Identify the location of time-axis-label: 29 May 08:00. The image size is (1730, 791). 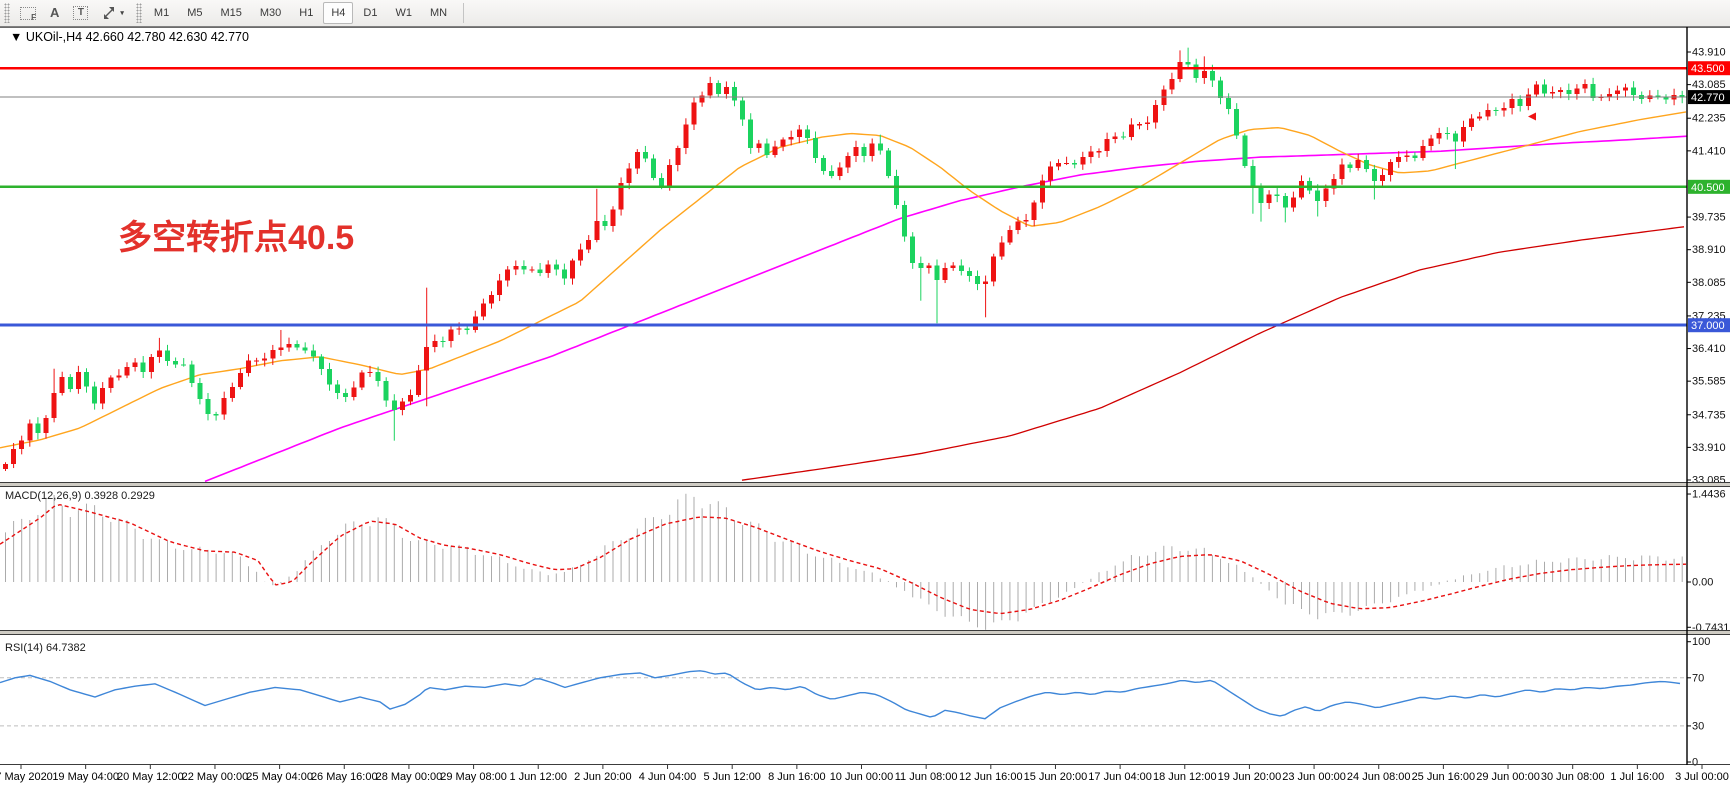
(473, 777).